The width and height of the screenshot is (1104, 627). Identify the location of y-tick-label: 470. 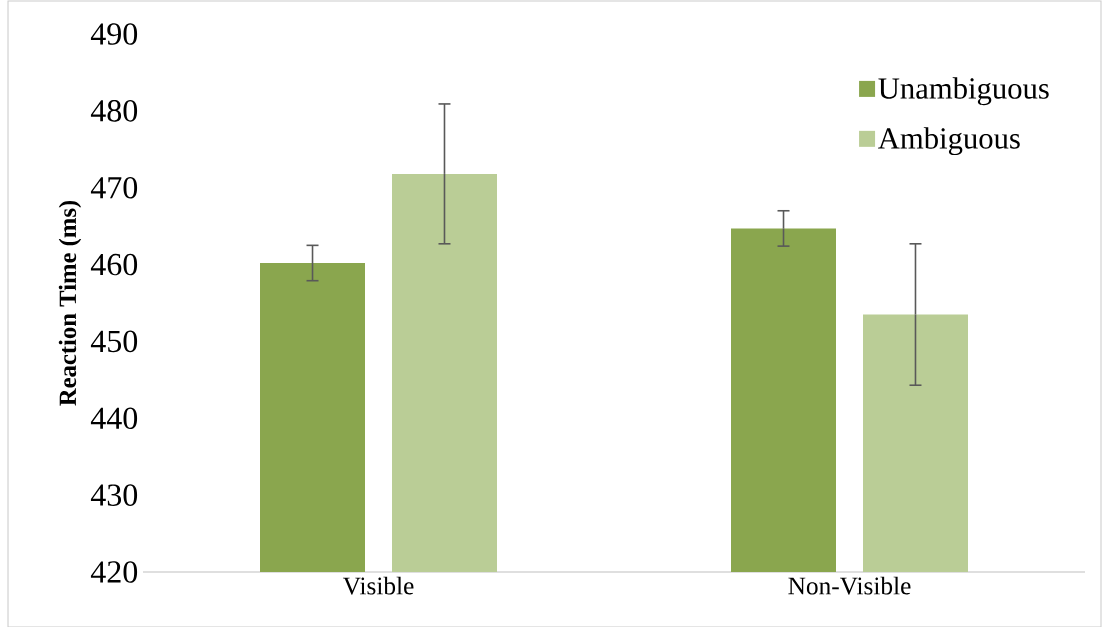
(114, 187).